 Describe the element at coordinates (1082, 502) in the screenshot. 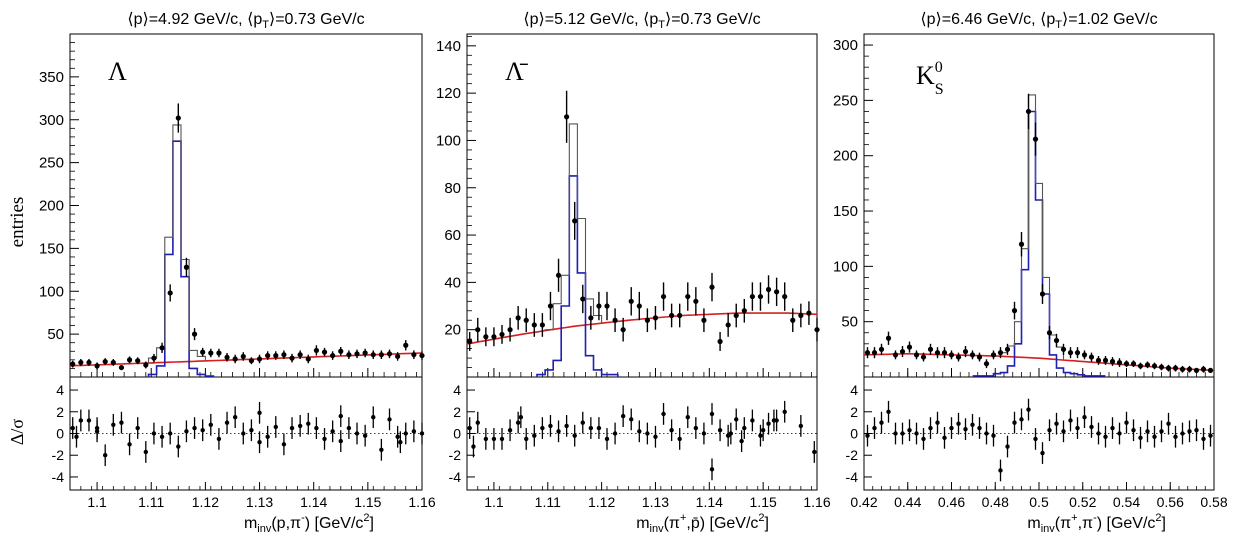

I see `x-tick-label: 0.52` at that location.